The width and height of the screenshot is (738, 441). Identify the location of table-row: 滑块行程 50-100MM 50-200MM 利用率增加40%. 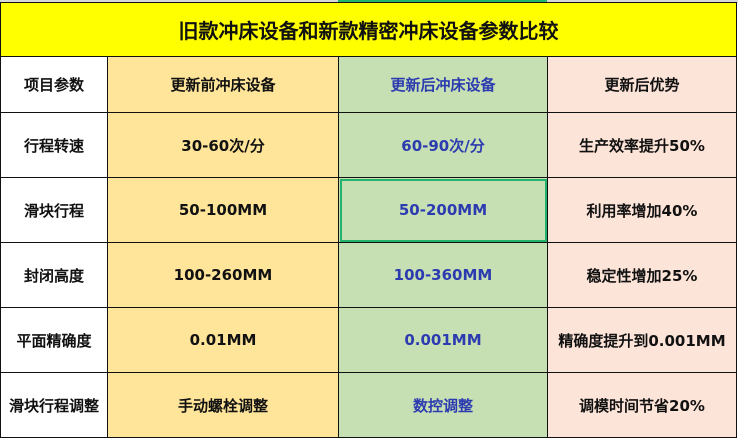
(368, 210).